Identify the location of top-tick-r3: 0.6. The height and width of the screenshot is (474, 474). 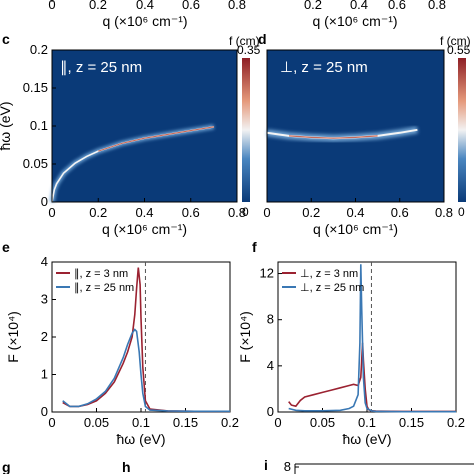
(397, 6).